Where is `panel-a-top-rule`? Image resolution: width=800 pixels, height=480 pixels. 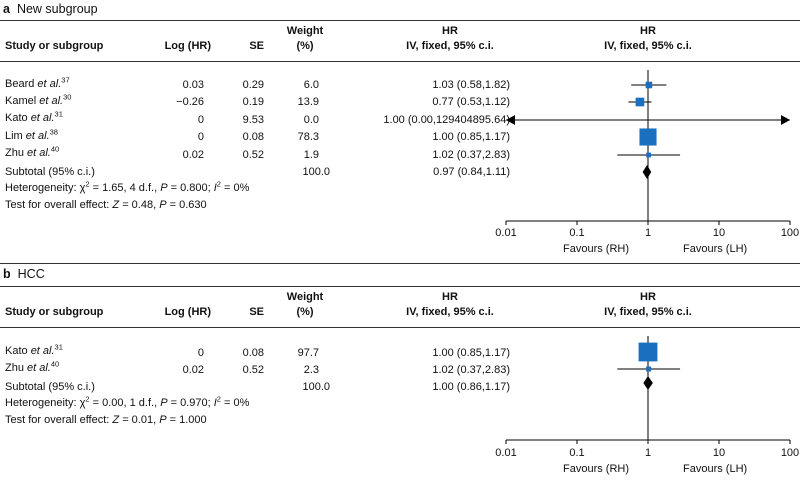 panel-a-top-rule is located at coordinates (400, 20).